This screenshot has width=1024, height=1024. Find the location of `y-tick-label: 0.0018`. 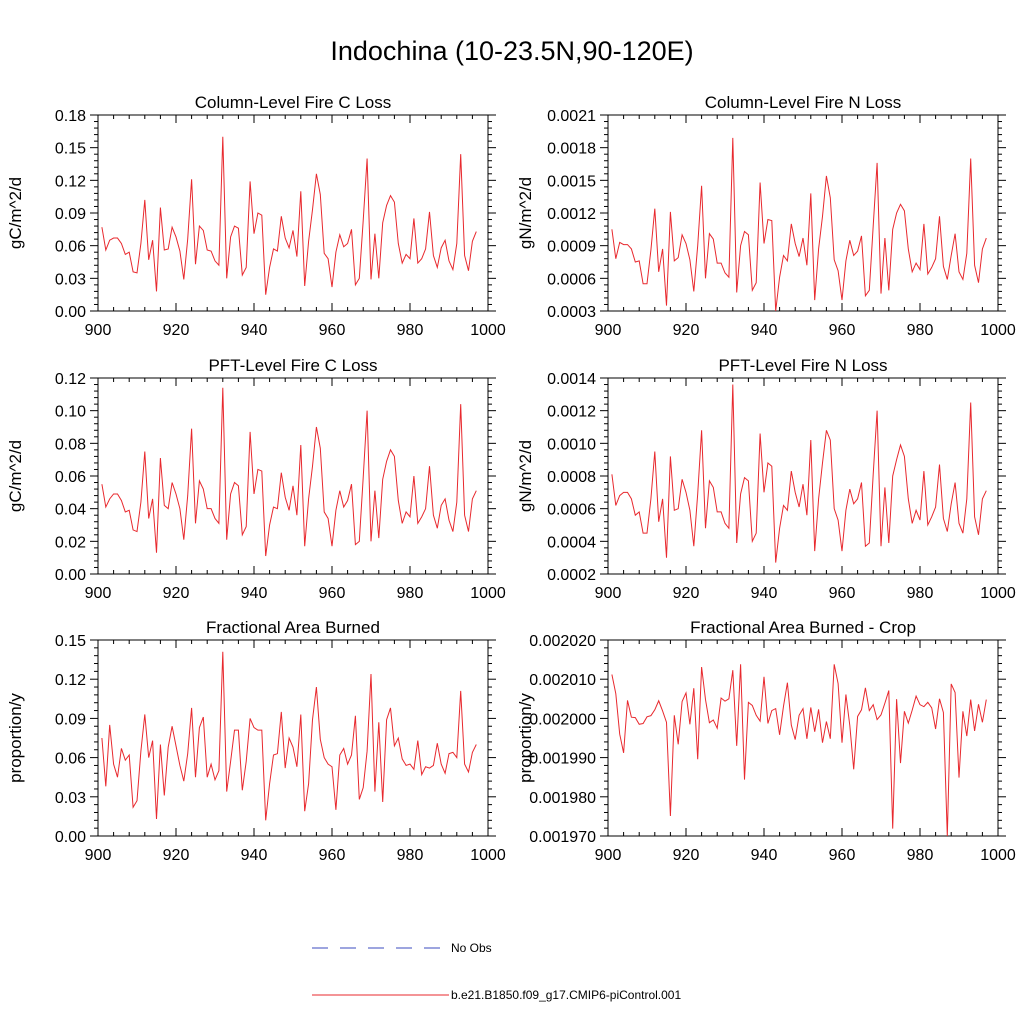

y-tick-label: 0.0018 is located at coordinates (571, 149).